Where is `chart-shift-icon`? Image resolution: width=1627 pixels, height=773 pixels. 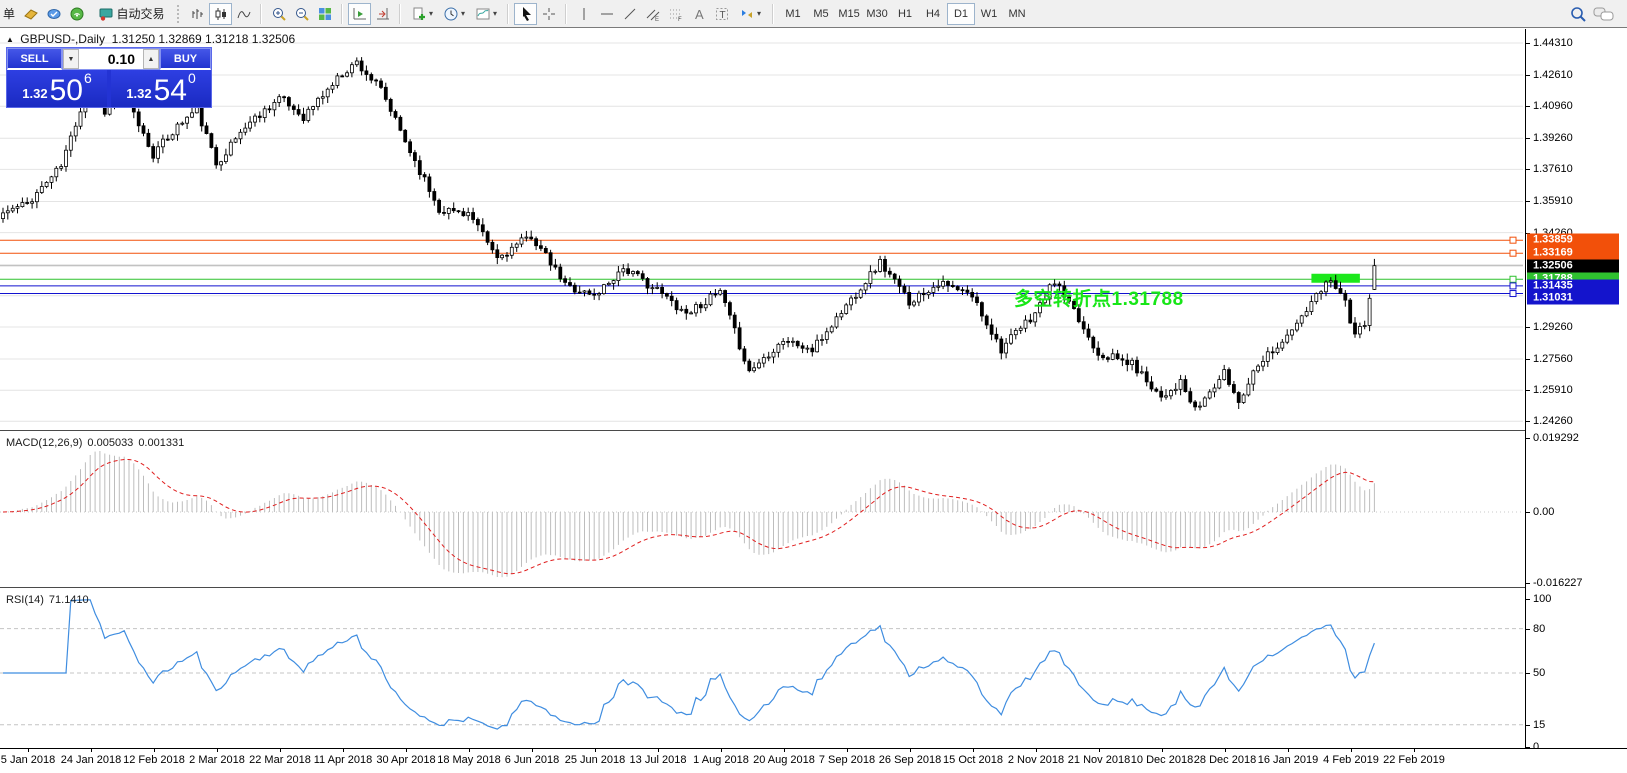 chart-shift-icon is located at coordinates (382, 14).